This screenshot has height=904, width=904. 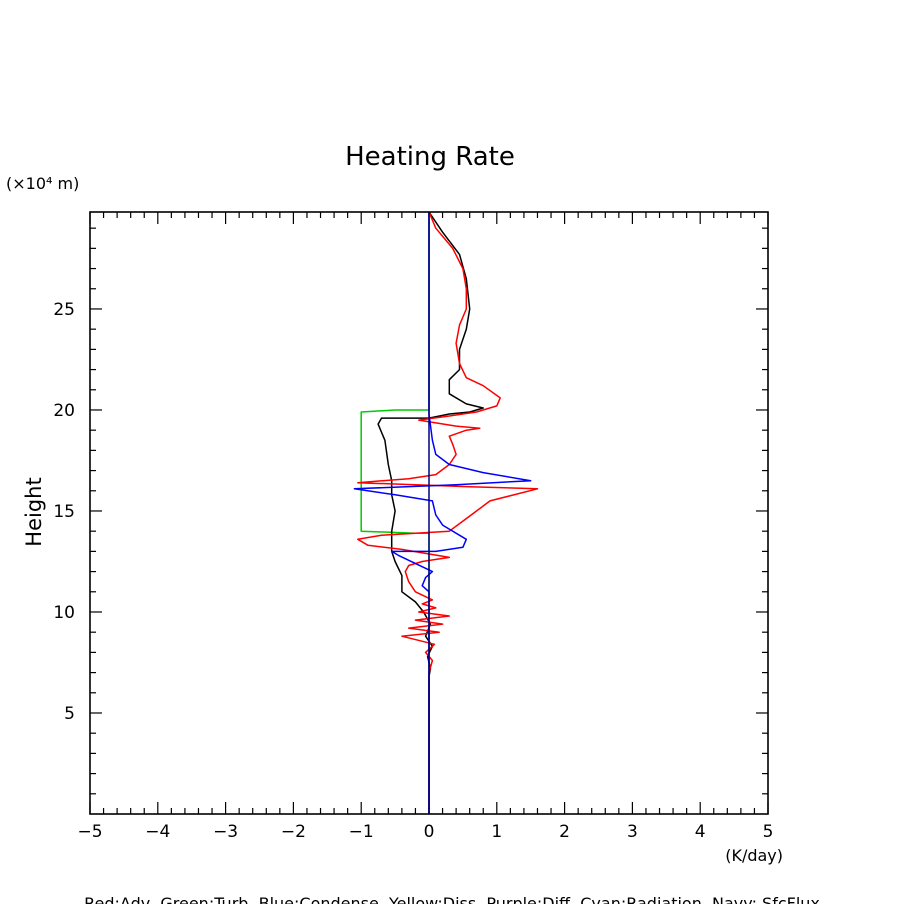 I want to click on y-tick-label: 15, so click(x=64, y=512).